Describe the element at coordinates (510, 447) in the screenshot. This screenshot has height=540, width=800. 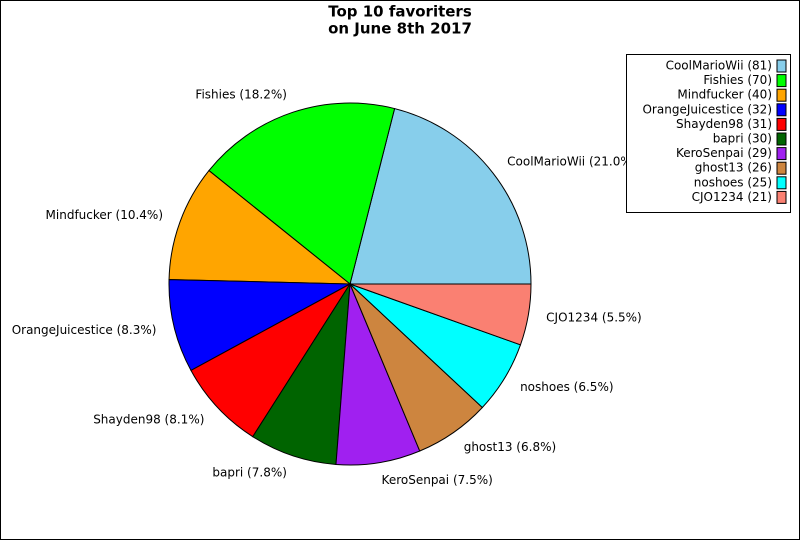
I see `slice-label: ghost13 (6.8%)` at that location.